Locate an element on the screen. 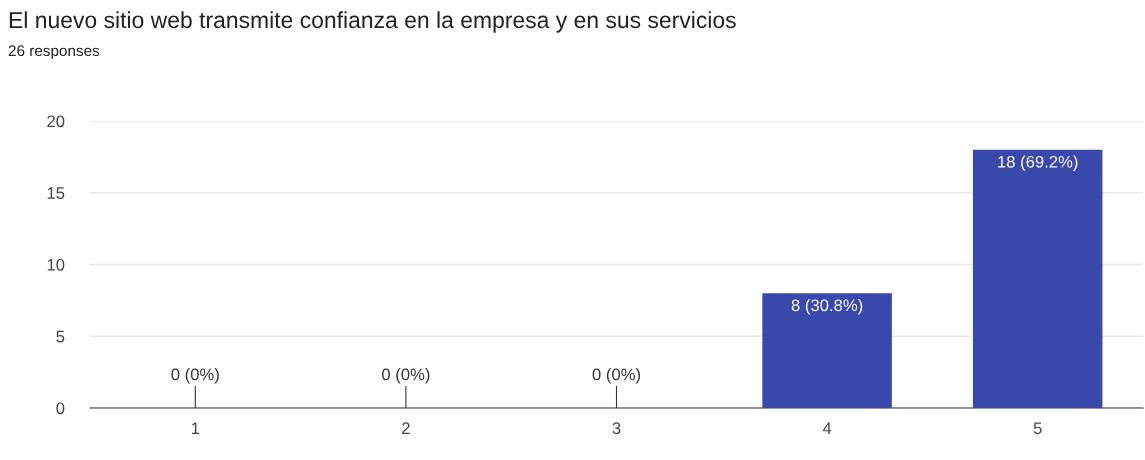 This screenshot has width=1145, height=460. y-tick-label: 20 is located at coordinates (56, 121).